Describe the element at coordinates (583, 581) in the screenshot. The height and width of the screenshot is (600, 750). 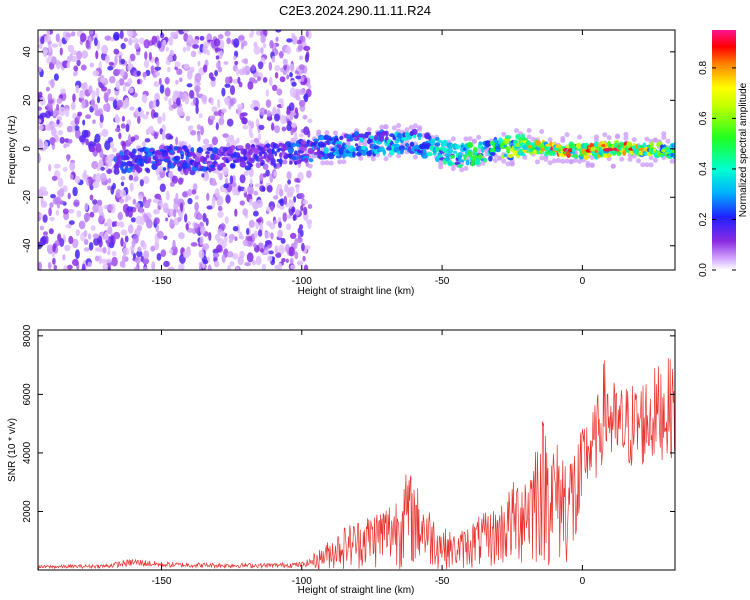
I see `x-tick-label: 0` at that location.